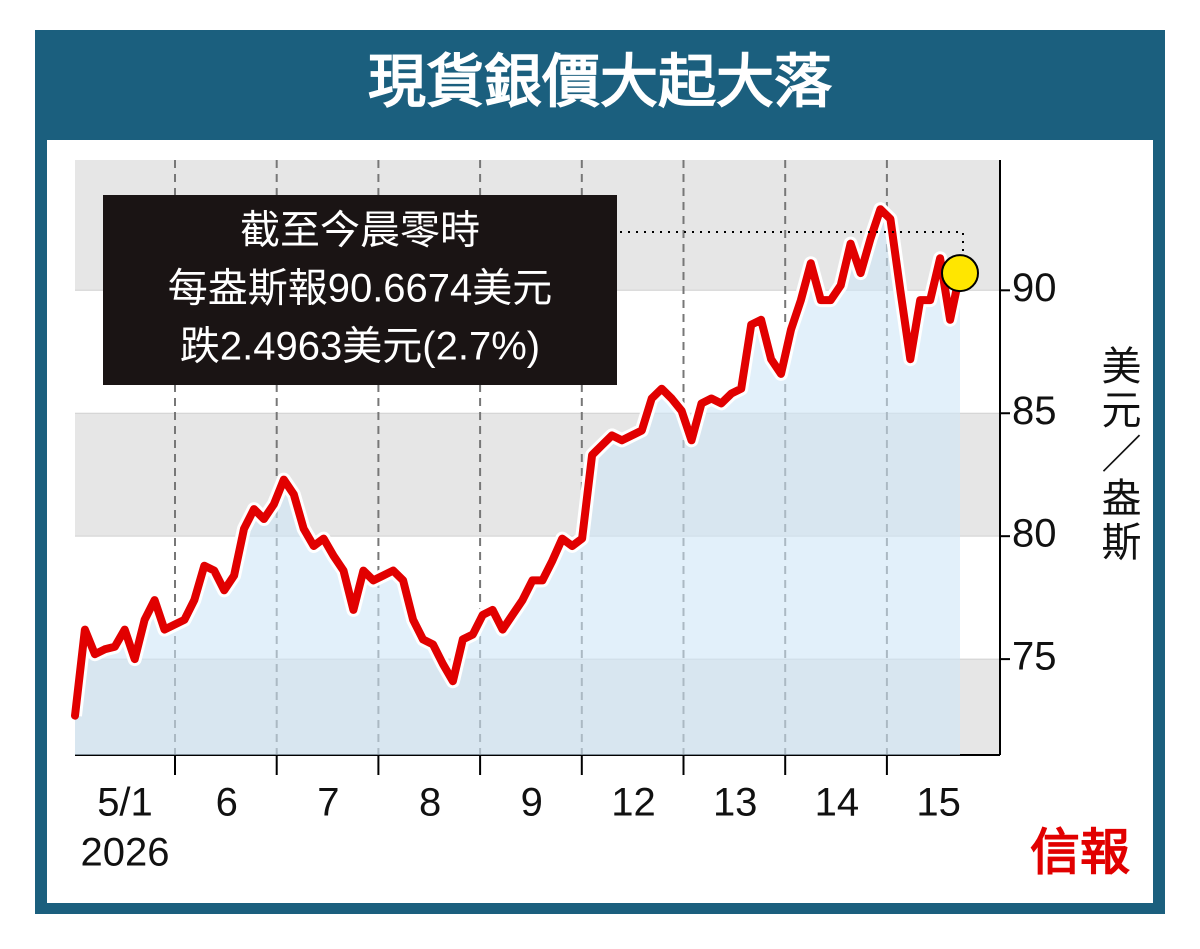  What do you see at coordinates (360, 347) in the screenshot?
I see `annotation-text: 跌2.4963美元(2.7%)` at bounding box center [360, 347].